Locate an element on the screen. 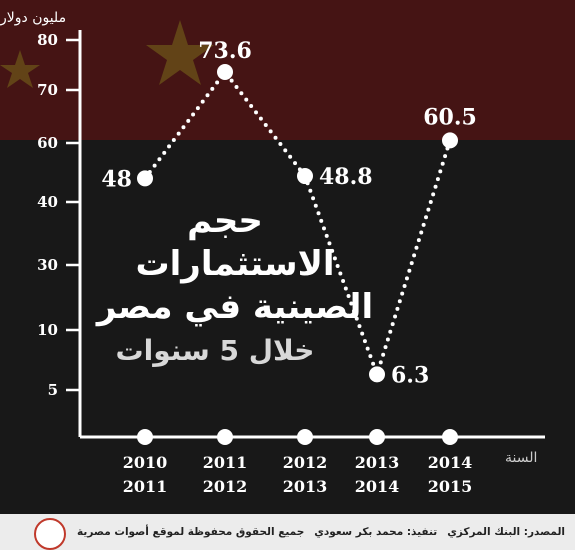 This screenshot has height=550, width=575. y-tick-label: 5 is located at coordinates (53, 390).